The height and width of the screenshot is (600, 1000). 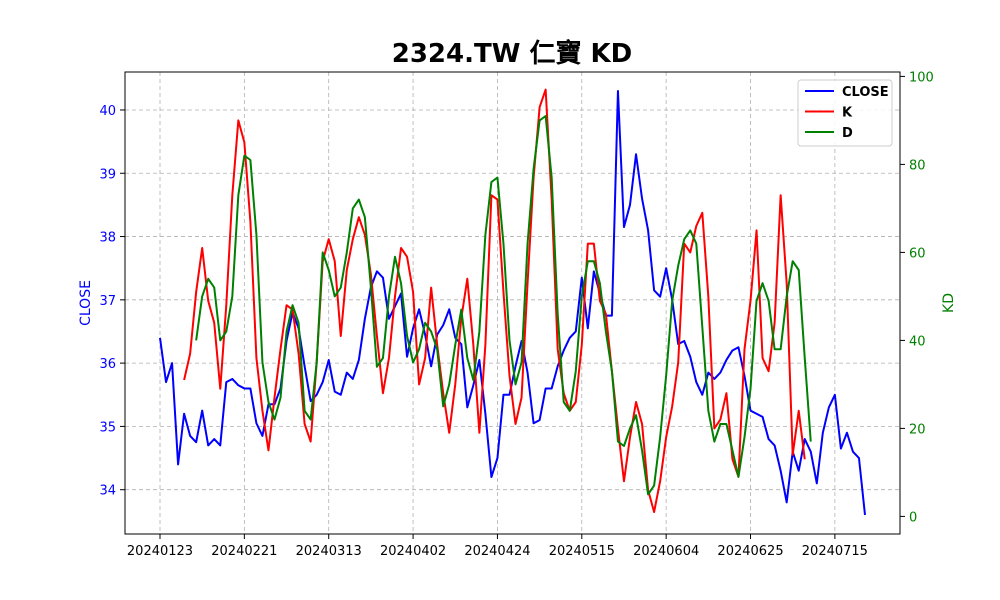 I want to click on x-tick-label: 20240221, so click(x=244, y=551).